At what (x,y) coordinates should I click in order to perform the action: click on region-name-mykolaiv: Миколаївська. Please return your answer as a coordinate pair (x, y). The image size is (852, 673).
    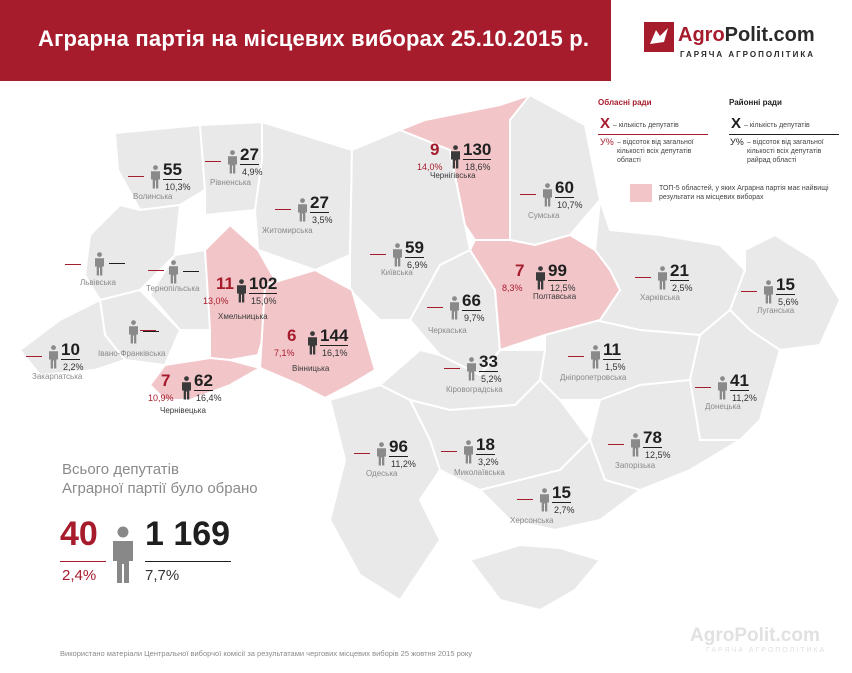
    Looking at the image, I should click on (479, 472).